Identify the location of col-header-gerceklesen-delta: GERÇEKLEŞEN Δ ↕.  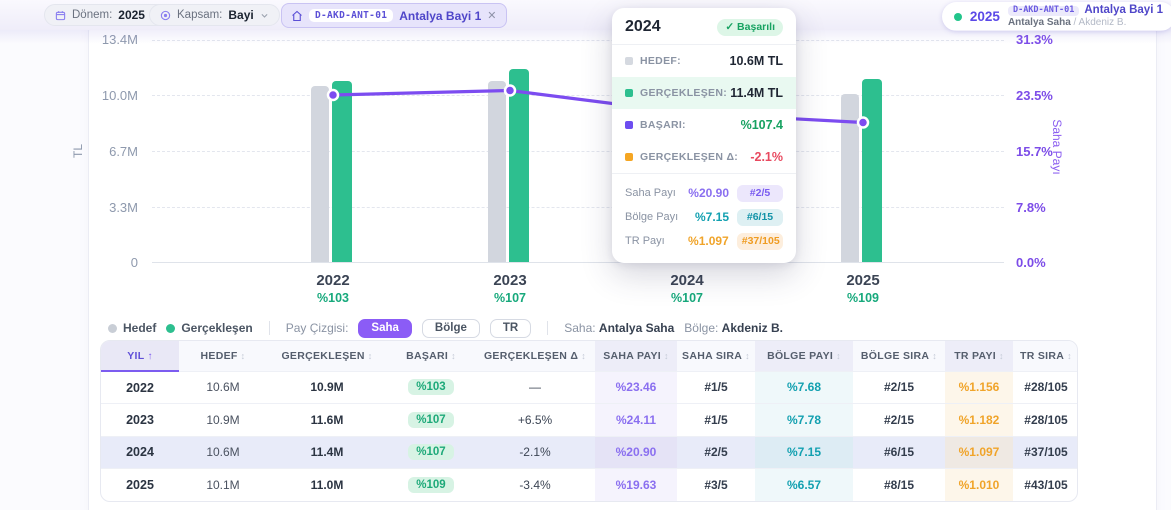
(535, 356).